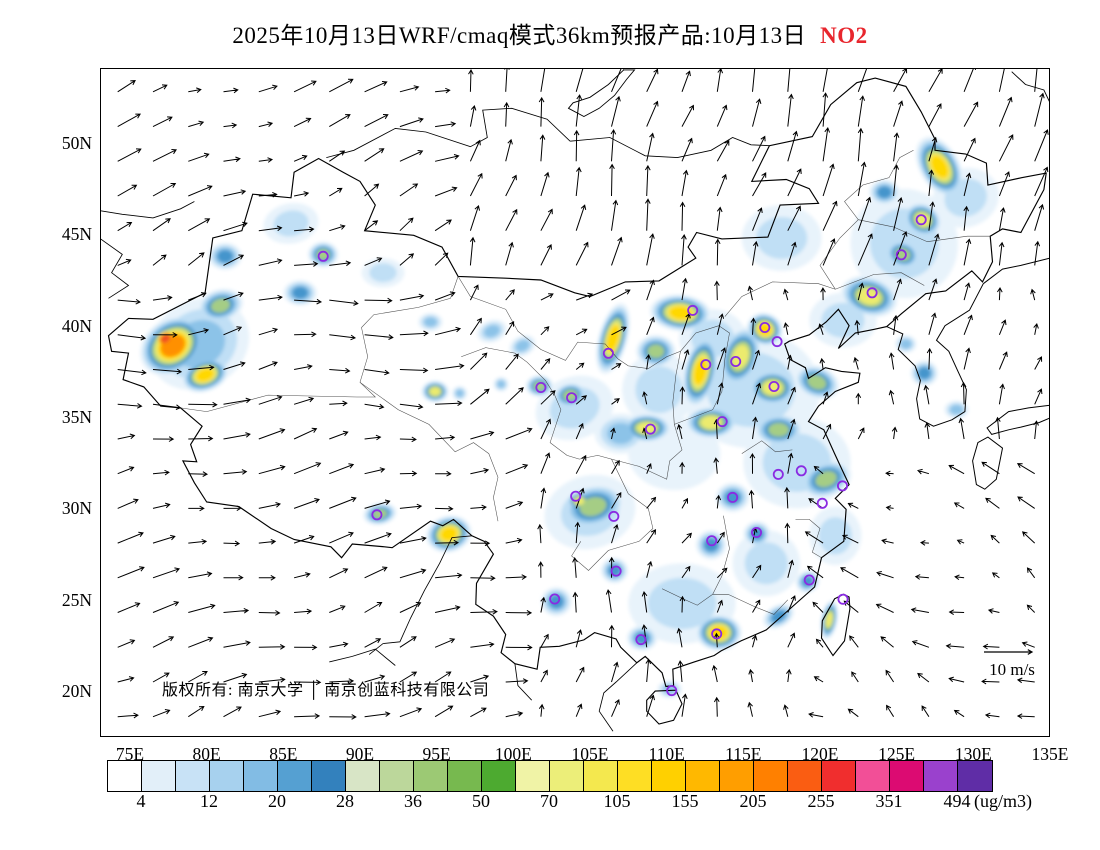  What do you see at coordinates (549, 801) in the screenshot?
I see `colorbar-tick-70: 70` at bounding box center [549, 801].